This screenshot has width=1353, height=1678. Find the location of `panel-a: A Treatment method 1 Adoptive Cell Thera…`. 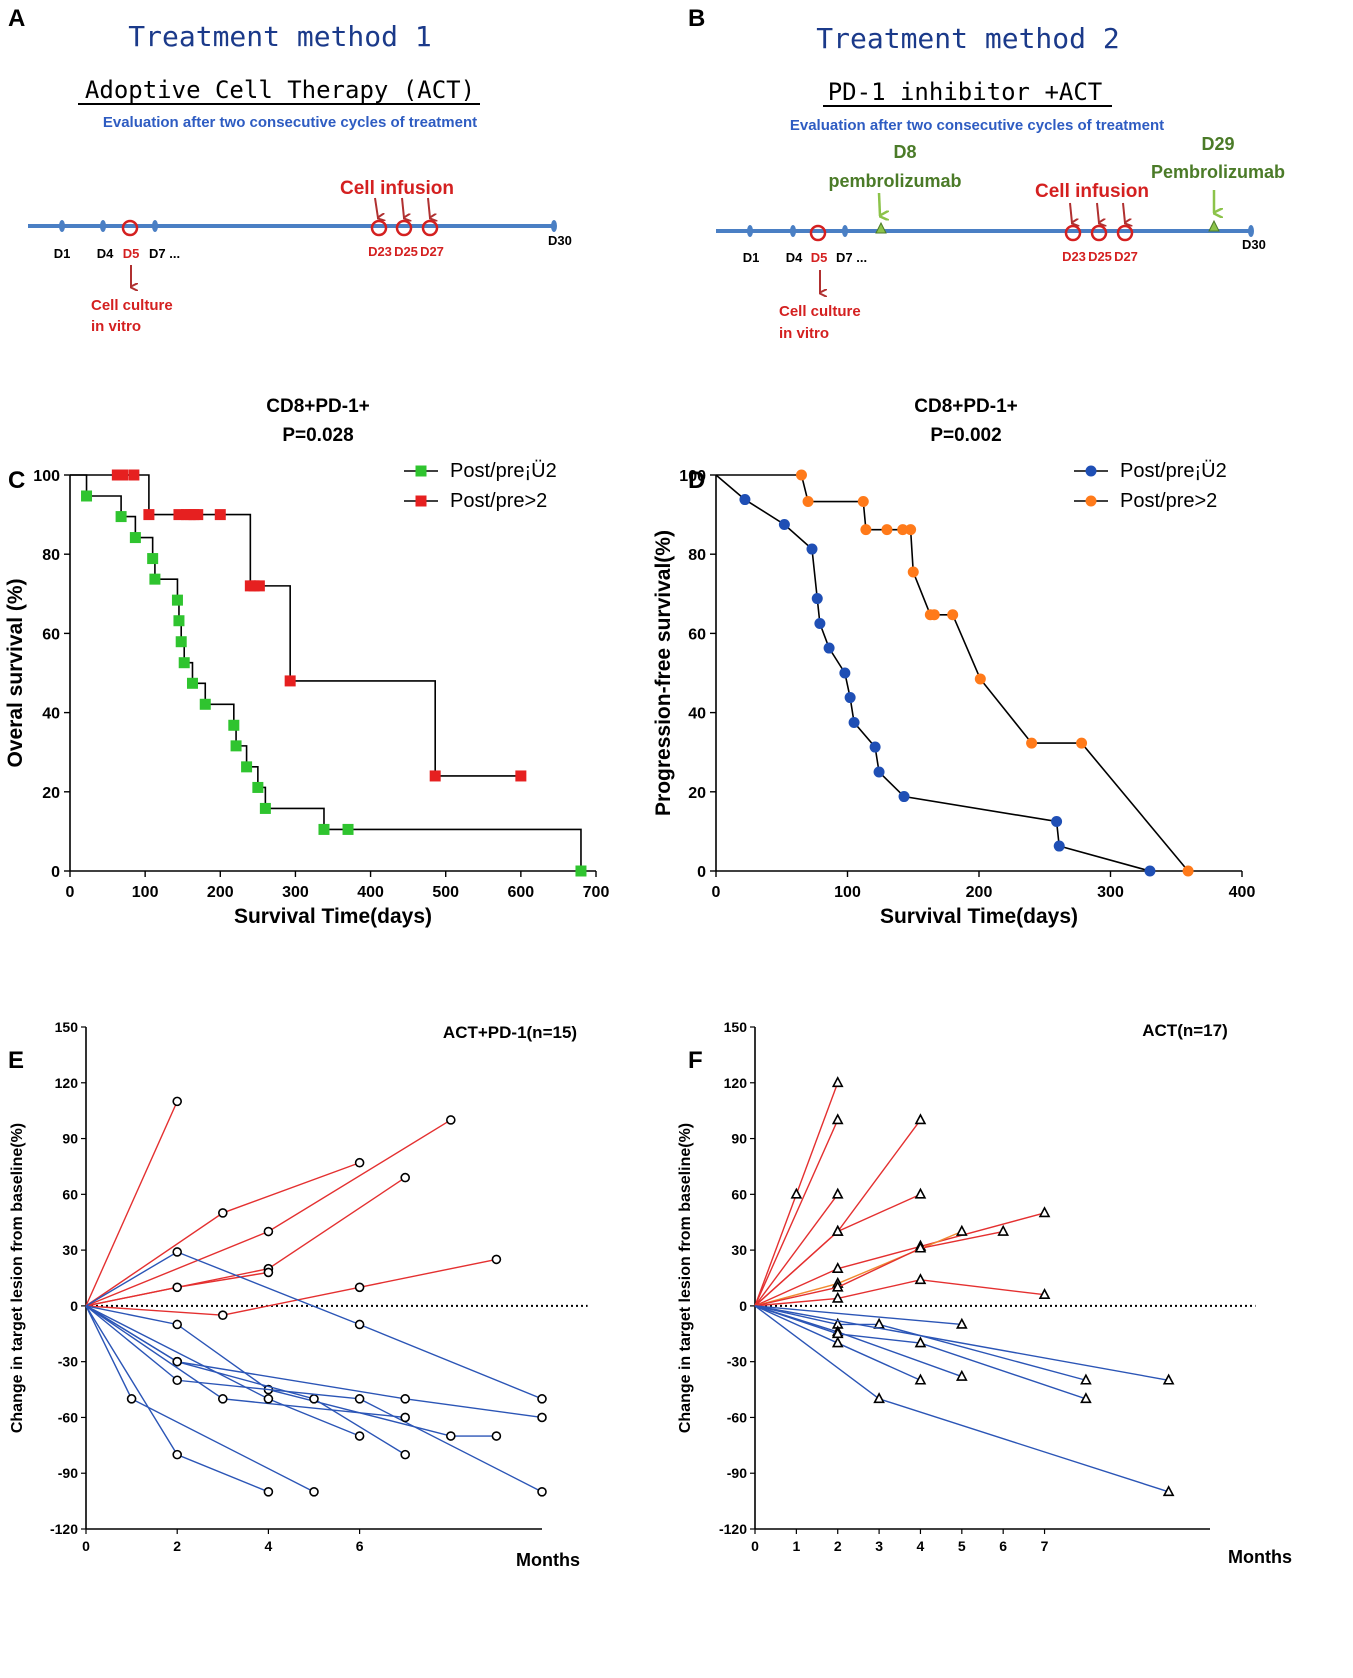

panel-a: A Treatment method 1 Adoptive Cell Thera… is located at coordinates (290, 170).